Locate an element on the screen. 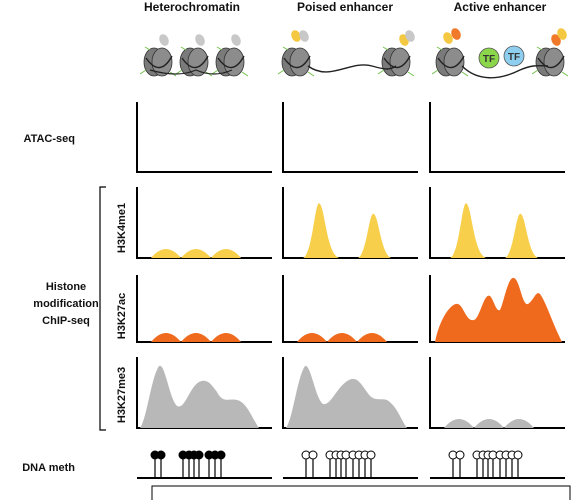 The image size is (580, 500). histone-mark-poised-grey-left is located at coordinates (304, 36).